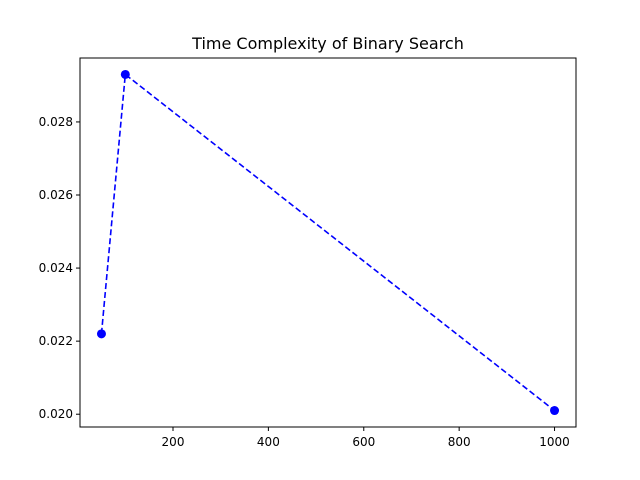 The image size is (640, 480). I want to click on x-axis: 200 400 600 800 1000, so click(366, 438).